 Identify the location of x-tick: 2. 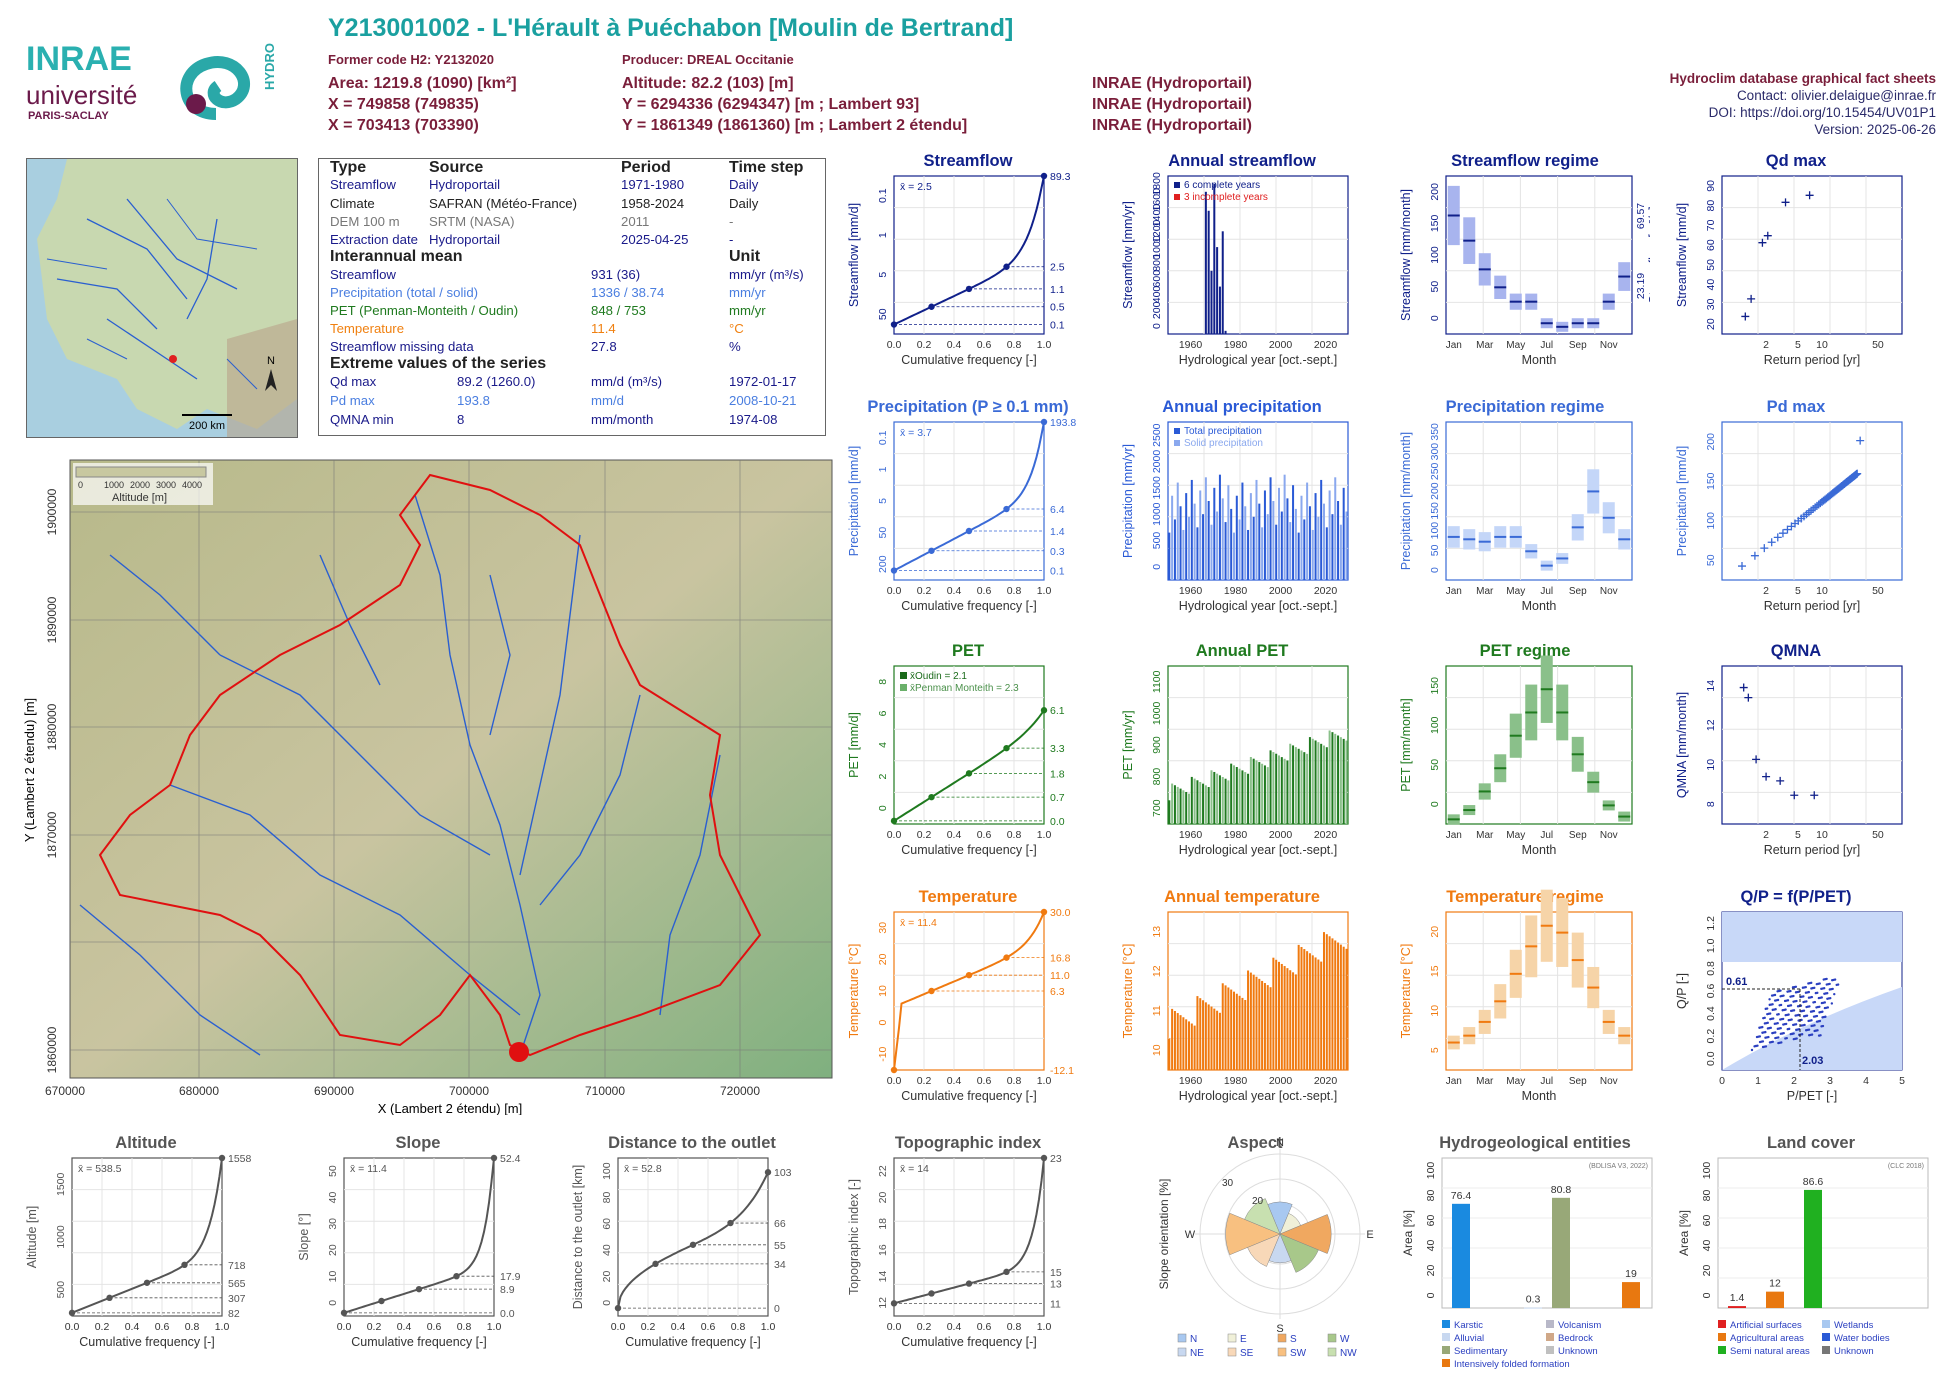
(1766, 835).